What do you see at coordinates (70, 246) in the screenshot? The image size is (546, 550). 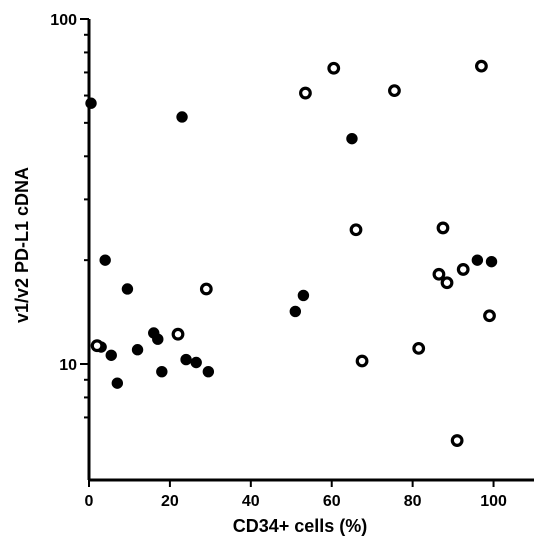 I see `y-axis: 10 100` at bounding box center [70, 246].